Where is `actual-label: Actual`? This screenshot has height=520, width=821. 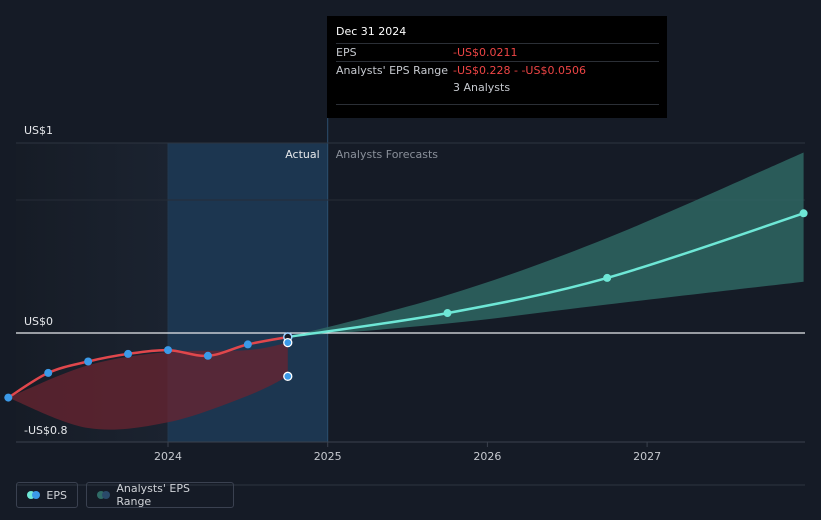
actual-label: Actual is located at coordinates (302, 154).